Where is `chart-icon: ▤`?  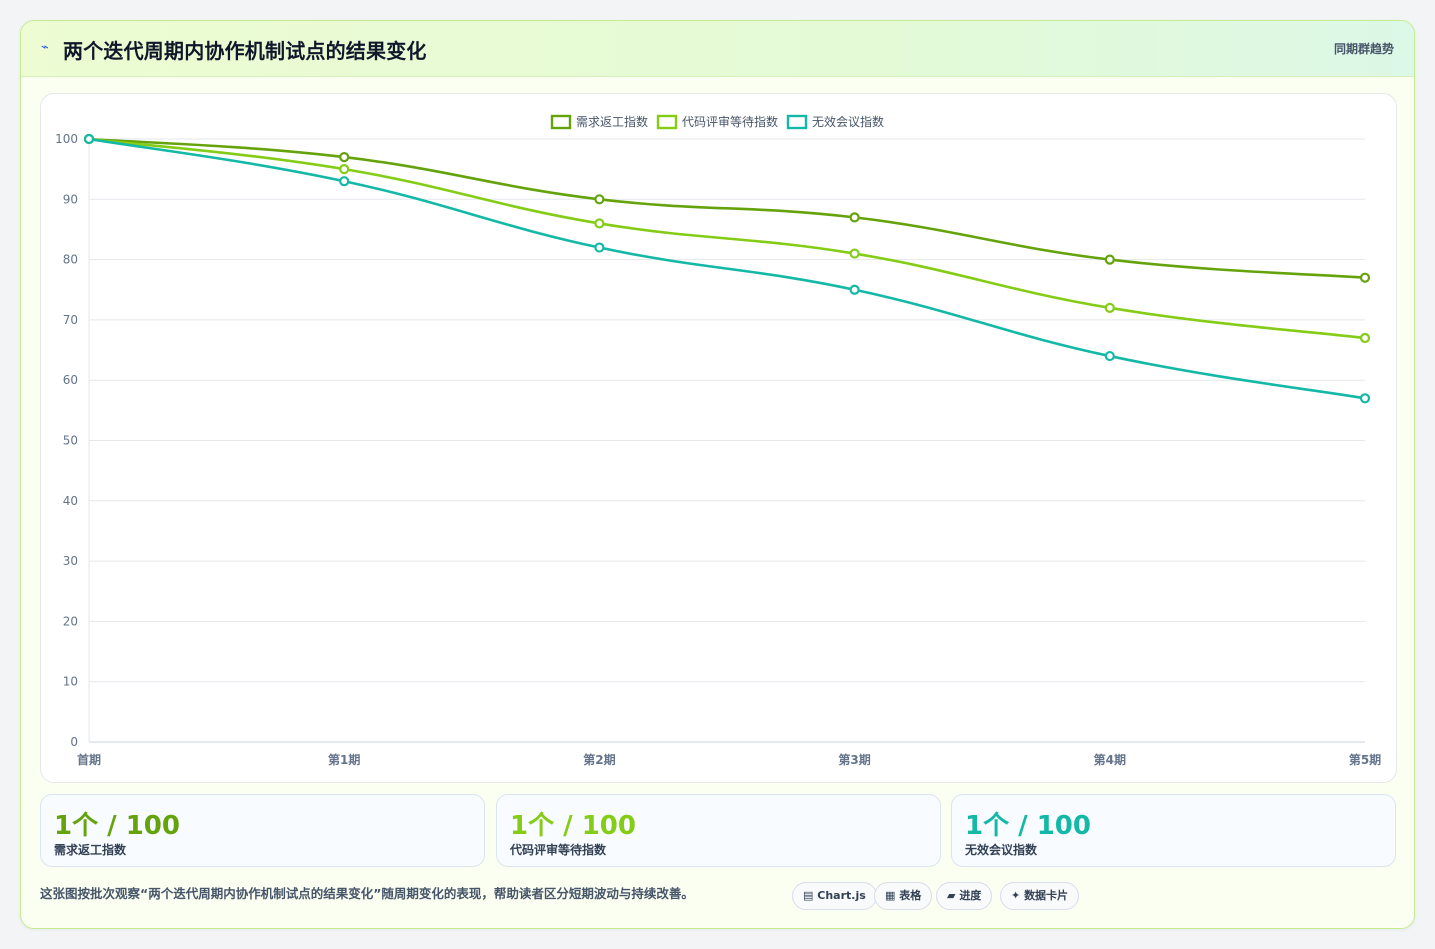
chart-icon: ▤ is located at coordinates (808, 895).